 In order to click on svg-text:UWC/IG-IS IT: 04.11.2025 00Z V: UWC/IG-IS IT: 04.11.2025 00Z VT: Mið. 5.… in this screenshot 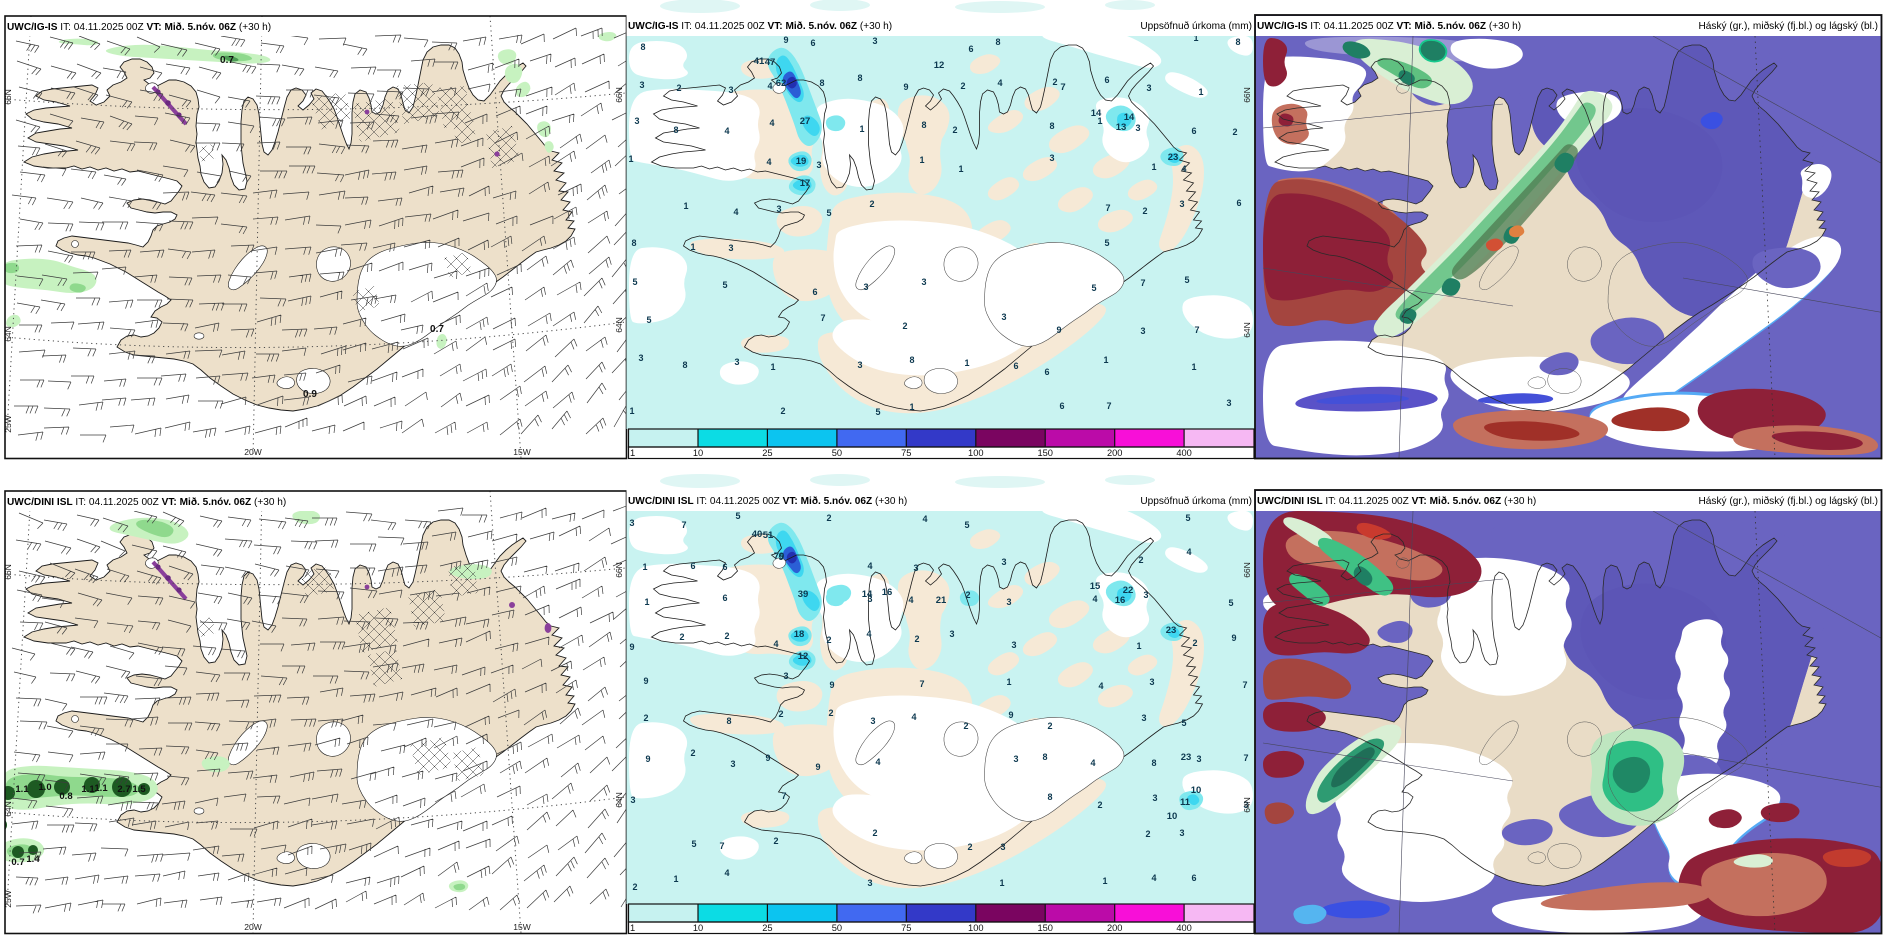, I will do `click(139, 27)`.